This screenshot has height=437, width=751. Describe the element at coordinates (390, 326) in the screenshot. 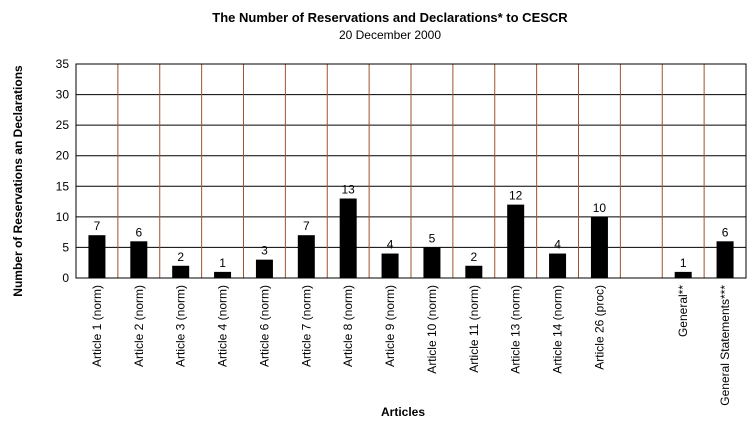

I see `x-tick-label: Article 9 (norm)` at that location.